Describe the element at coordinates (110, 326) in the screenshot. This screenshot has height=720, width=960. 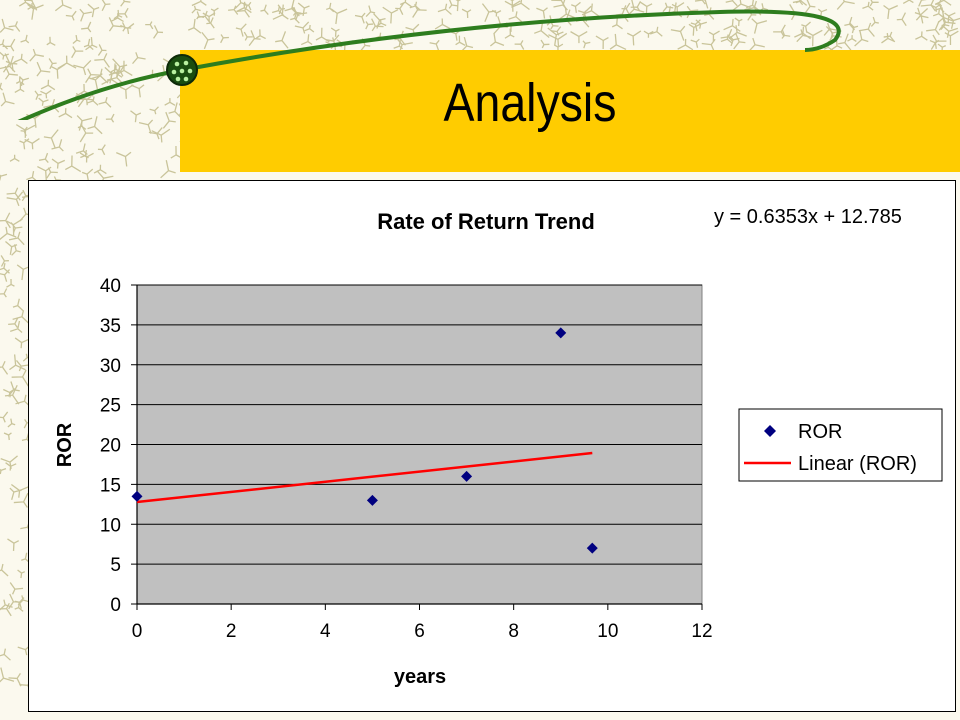
I see `y-tick-label: 35` at that location.